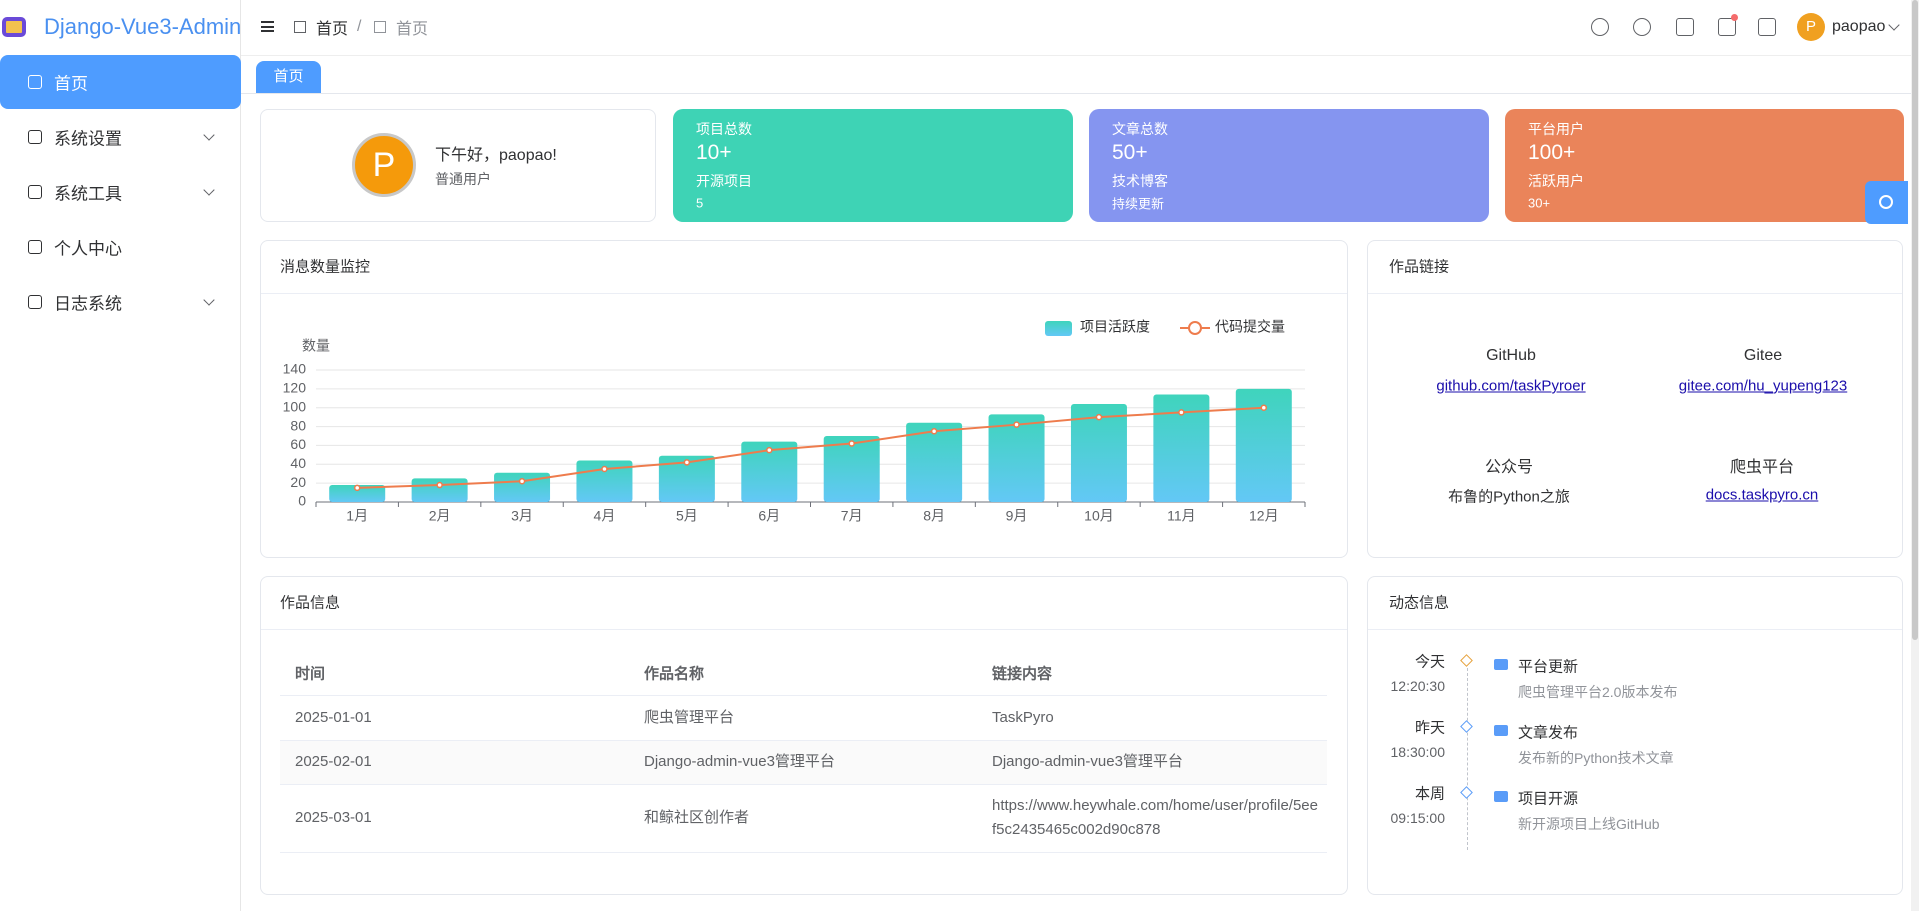 Image resolution: width=1920 pixels, height=911 pixels. Describe the element at coordinates (1552, 152) in the screenshot. I see `stat-value: 100+` at that location.